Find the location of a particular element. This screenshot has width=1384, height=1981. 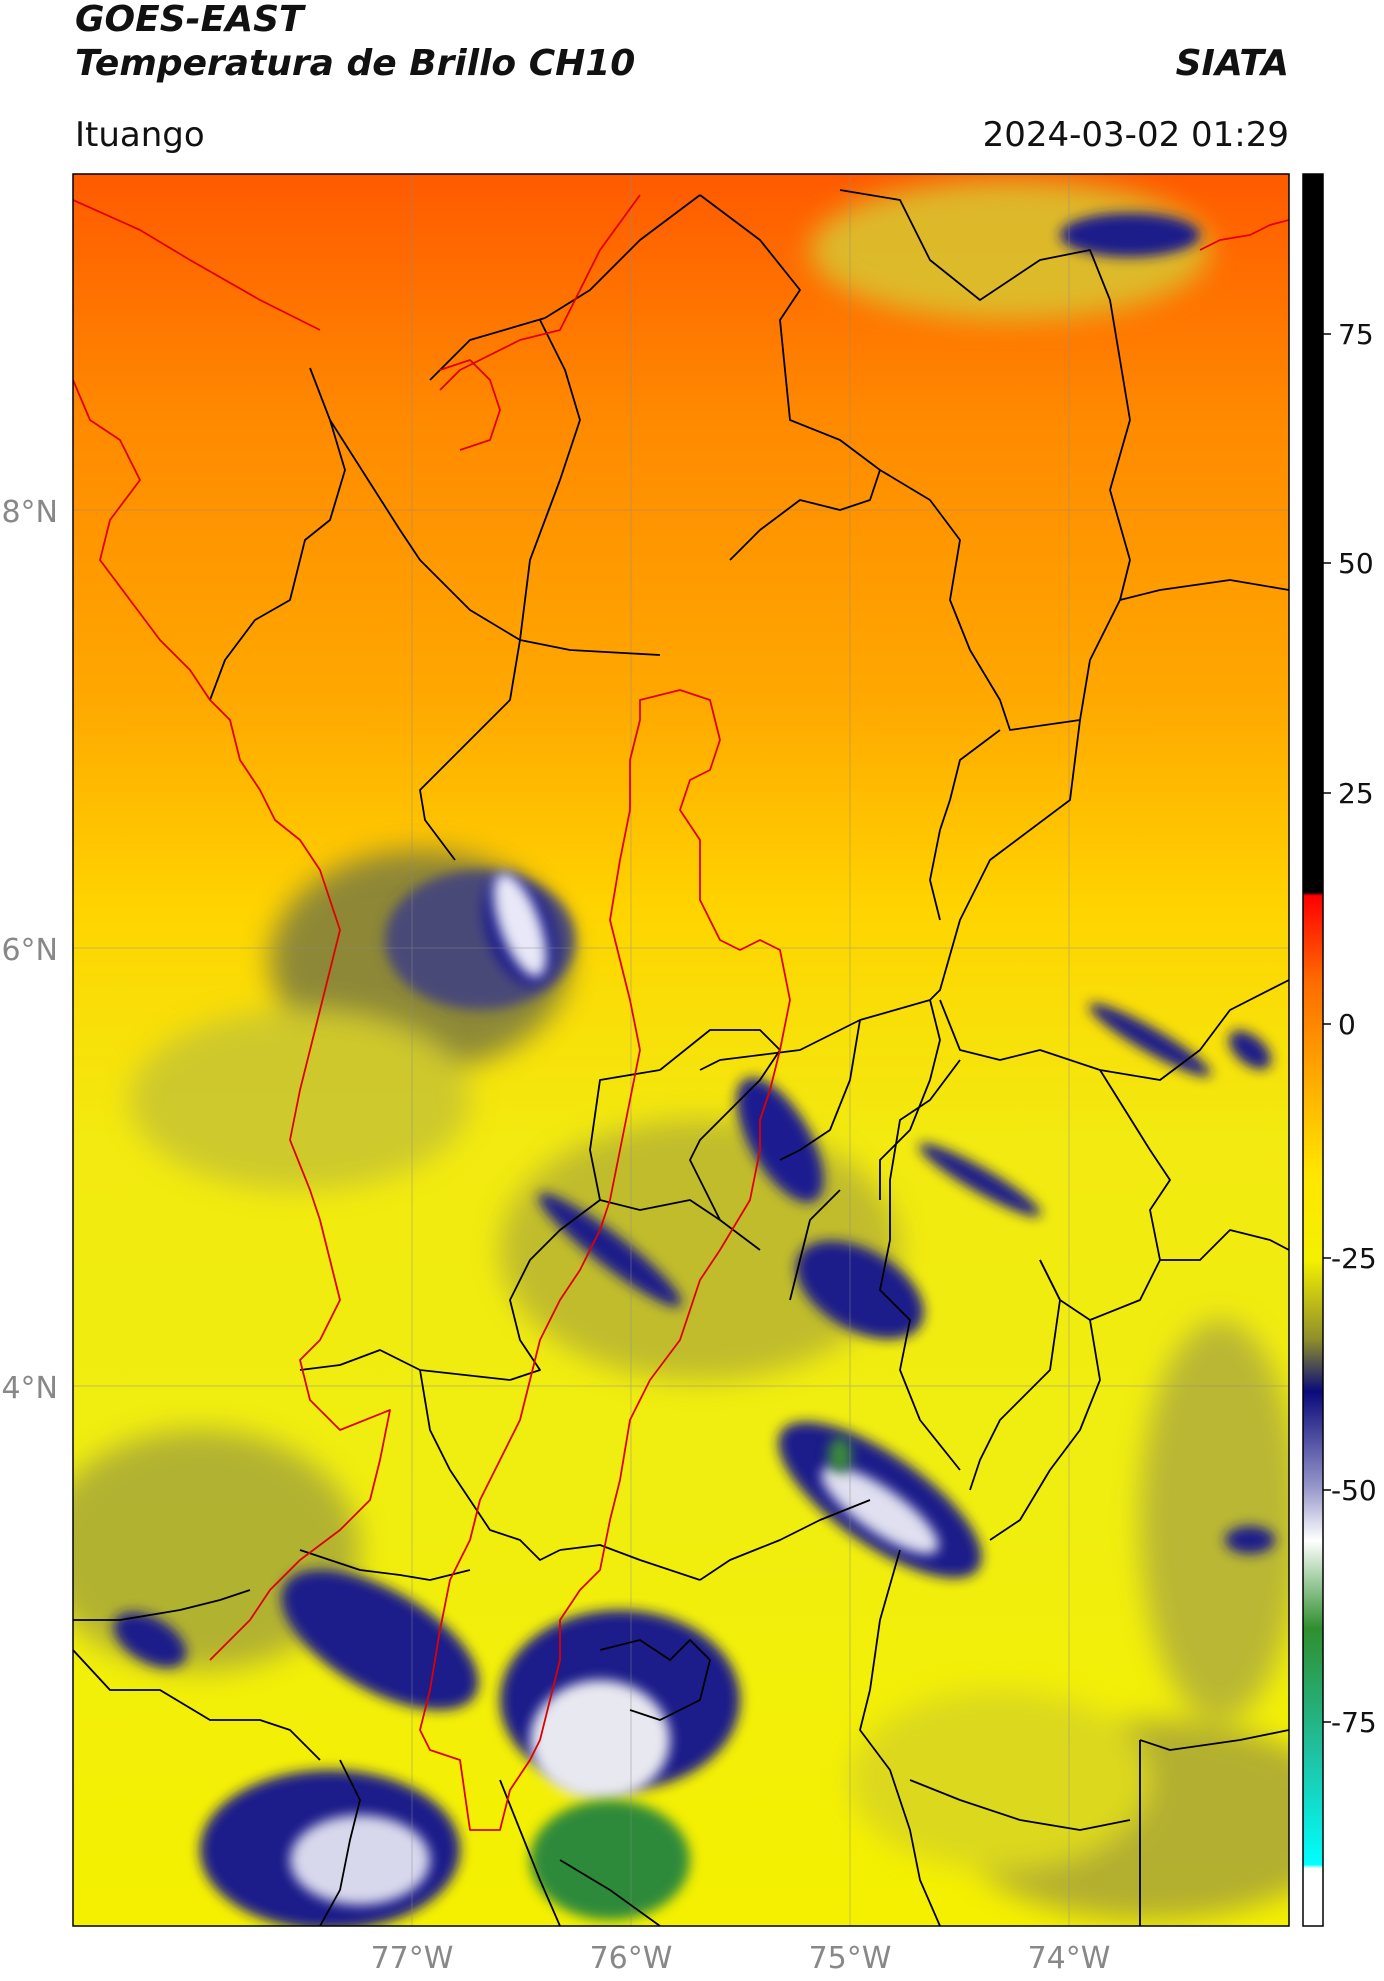

colorbar-tick-25: 25 is located at coordinates (1356, 793).